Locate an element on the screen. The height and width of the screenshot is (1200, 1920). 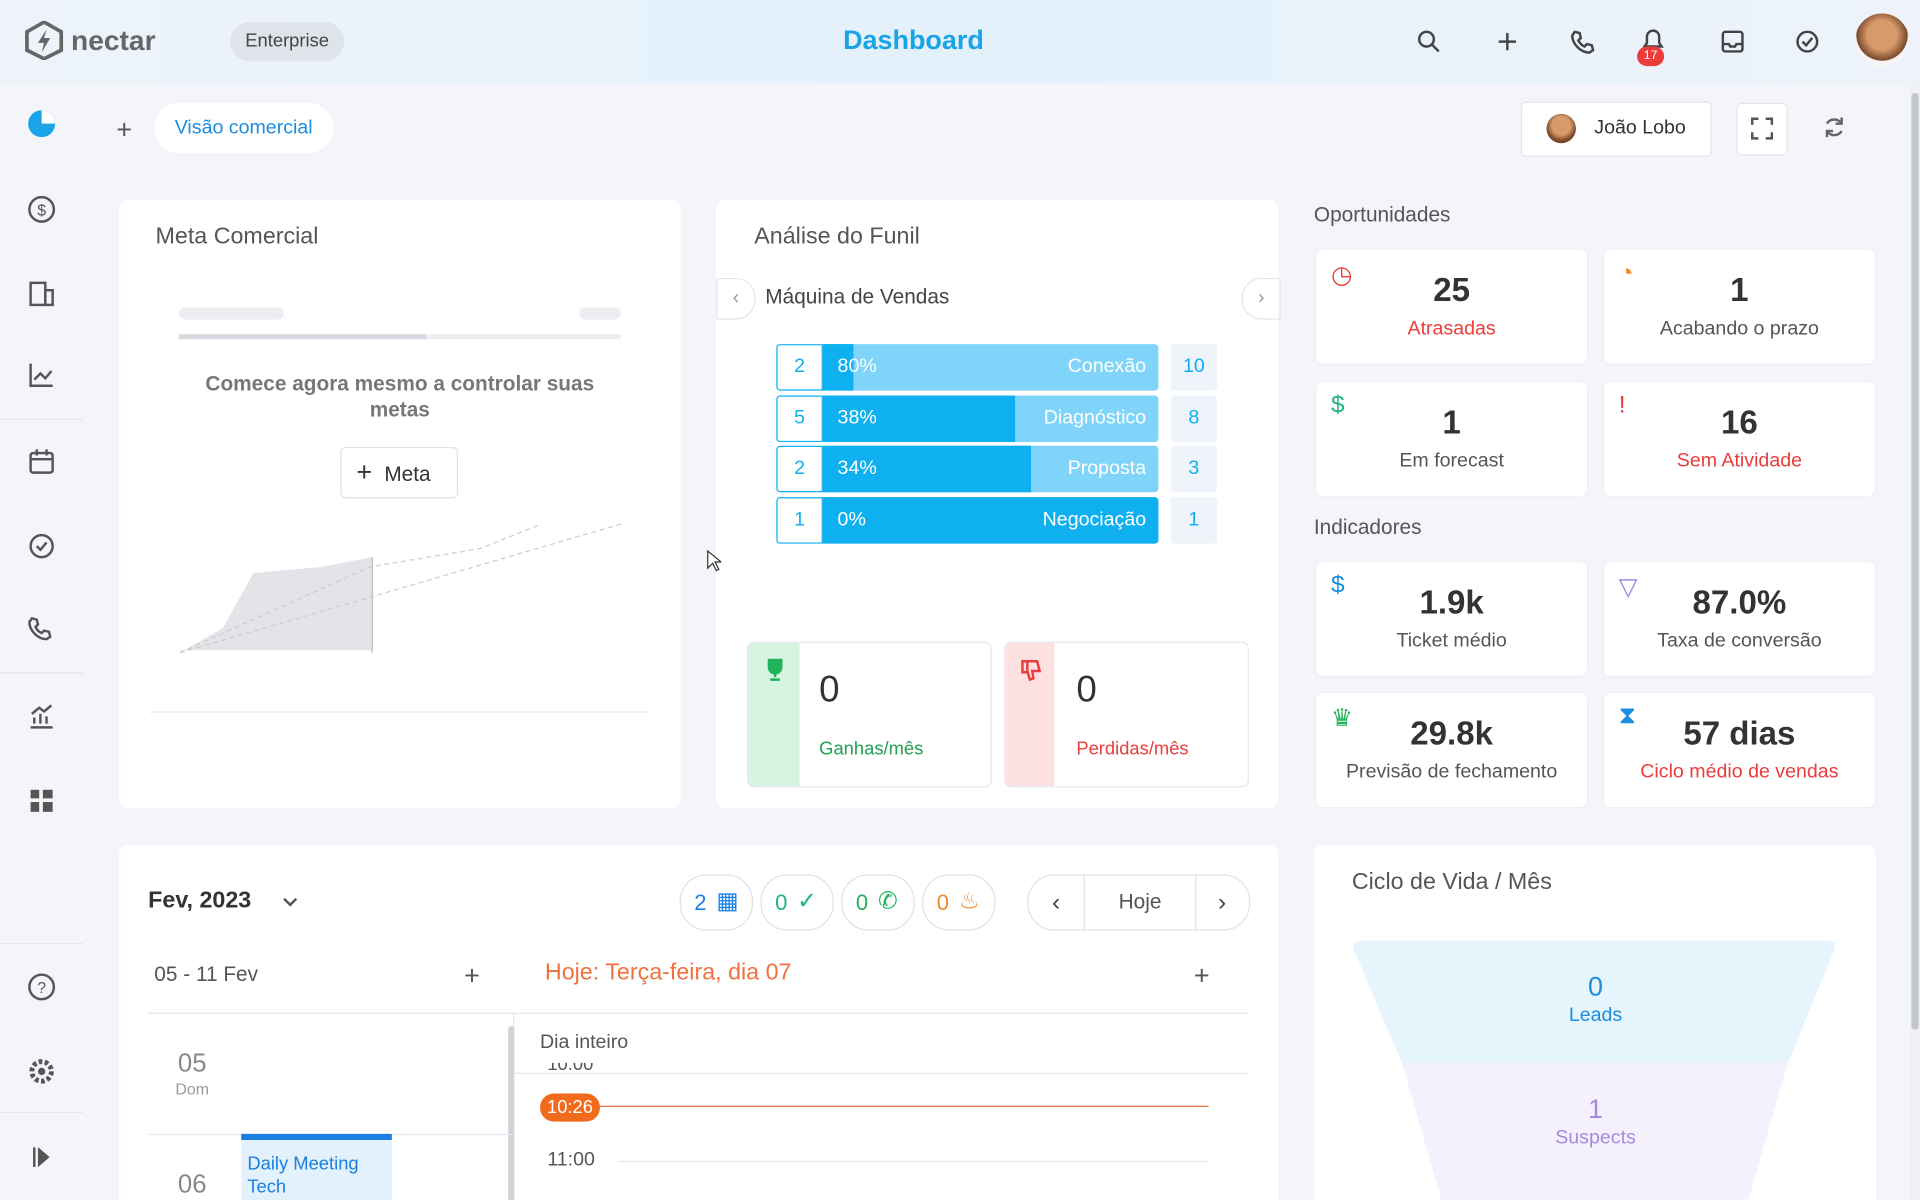
nav-help: ? is located at coordinates (41, 986).